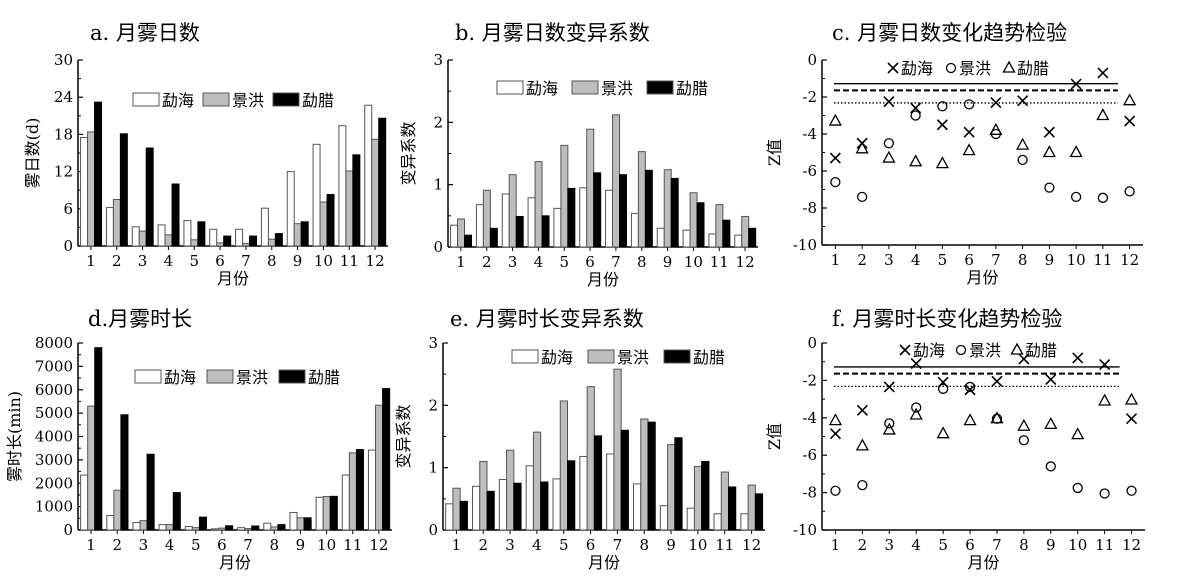  Describe the element at coordinates (1076, 151) in the screenshot. I see `point-勐腊-10` at that location.